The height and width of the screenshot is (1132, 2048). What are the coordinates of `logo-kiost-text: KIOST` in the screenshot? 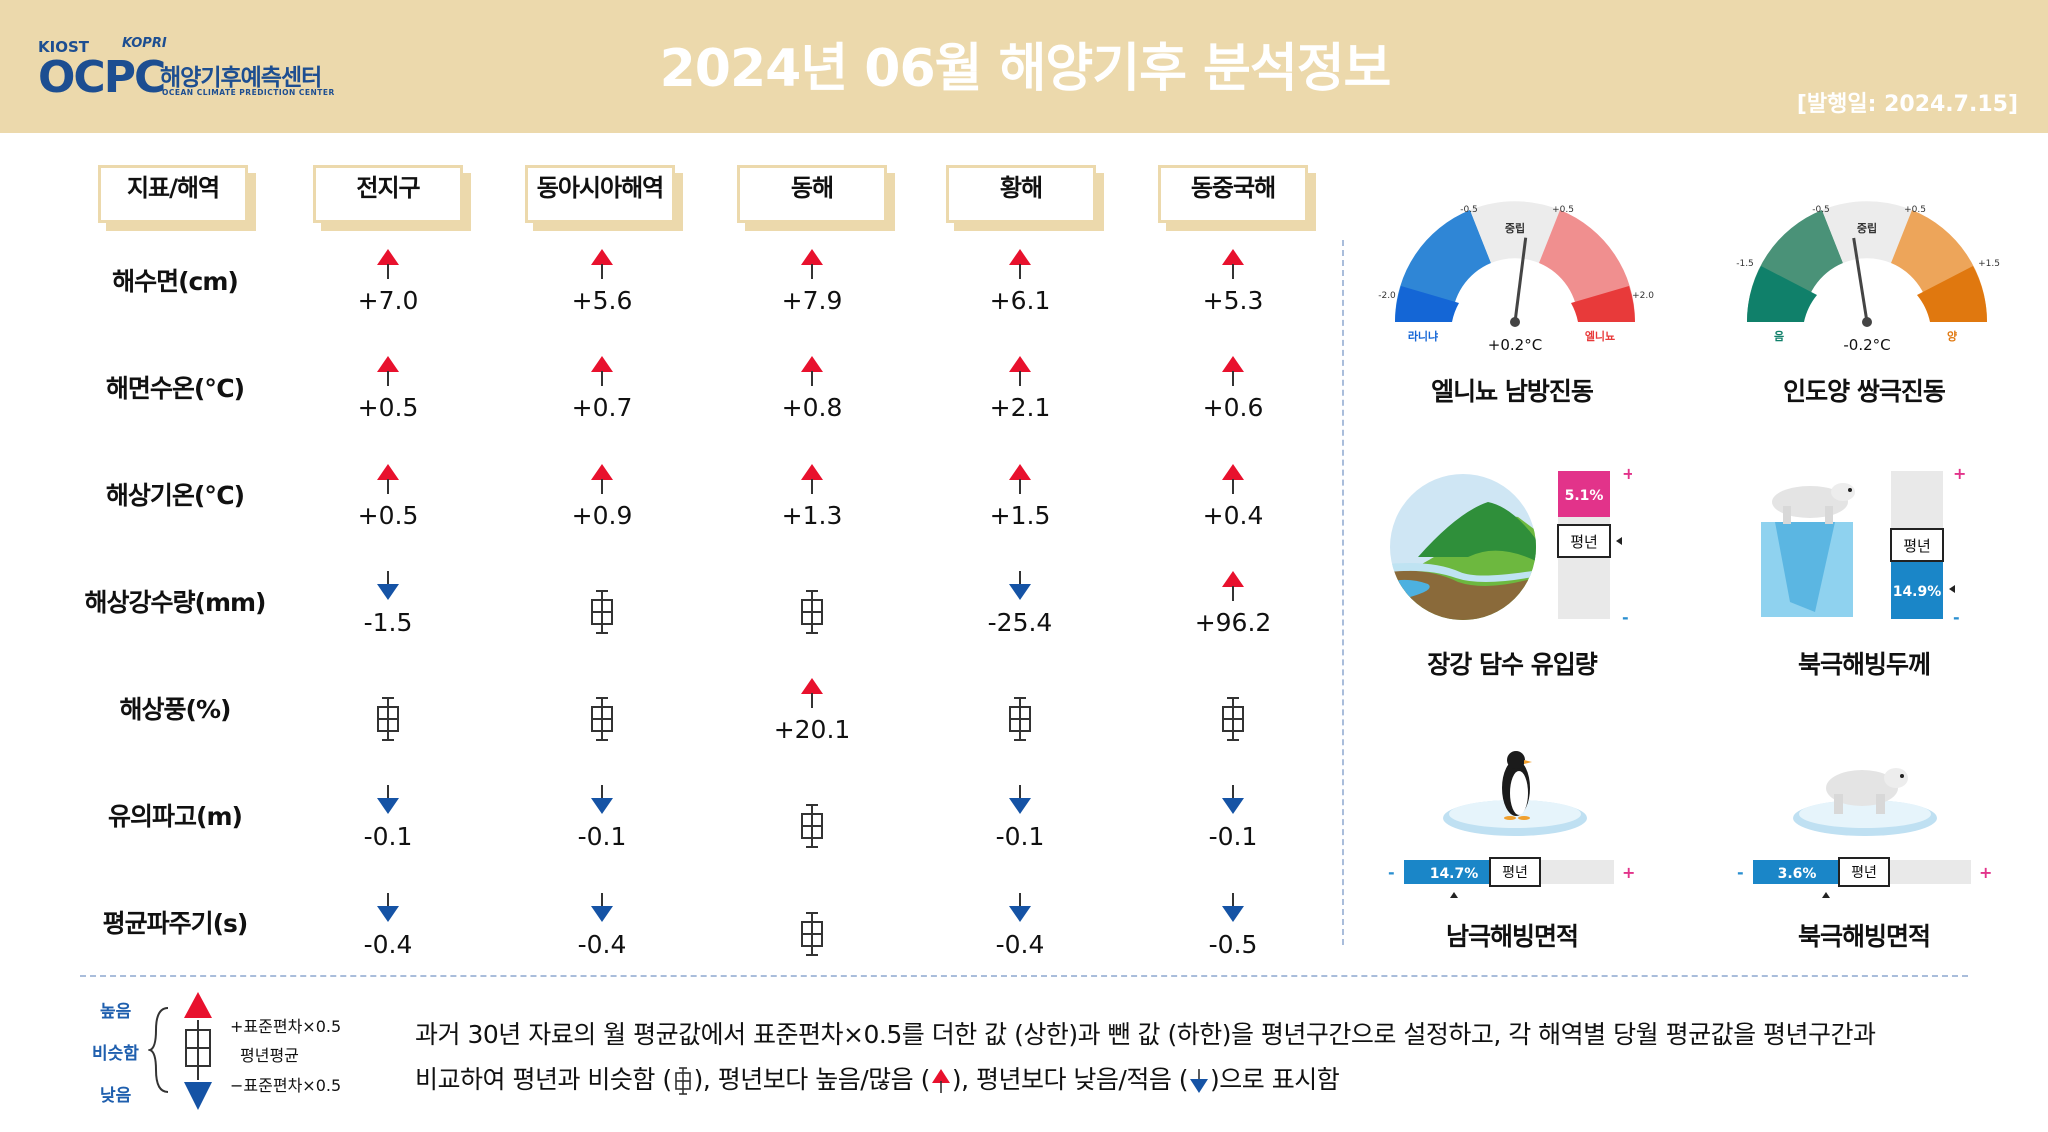 It's located at (63, 47).